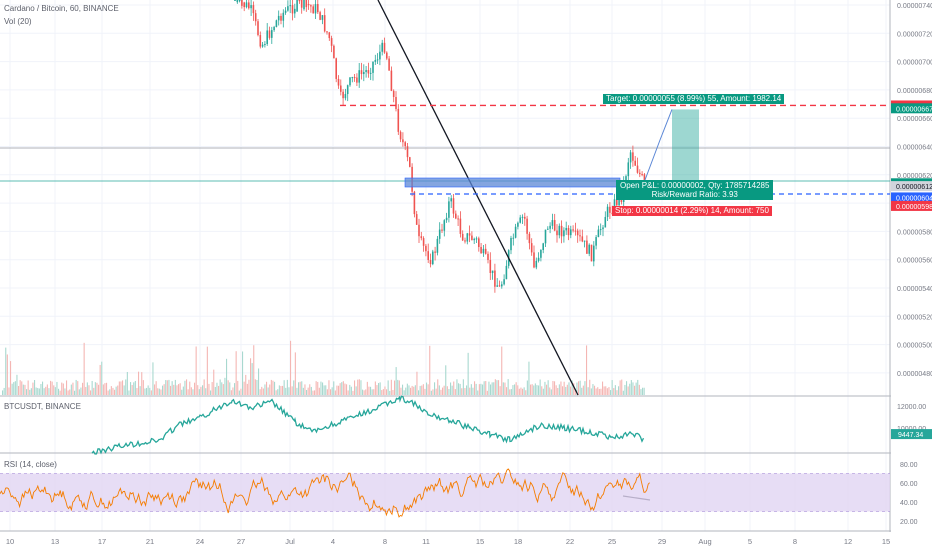  What do you see at coordinates (911, 275) in the screenshot?
I see `axis-bg` at bounding box center [911, 275].